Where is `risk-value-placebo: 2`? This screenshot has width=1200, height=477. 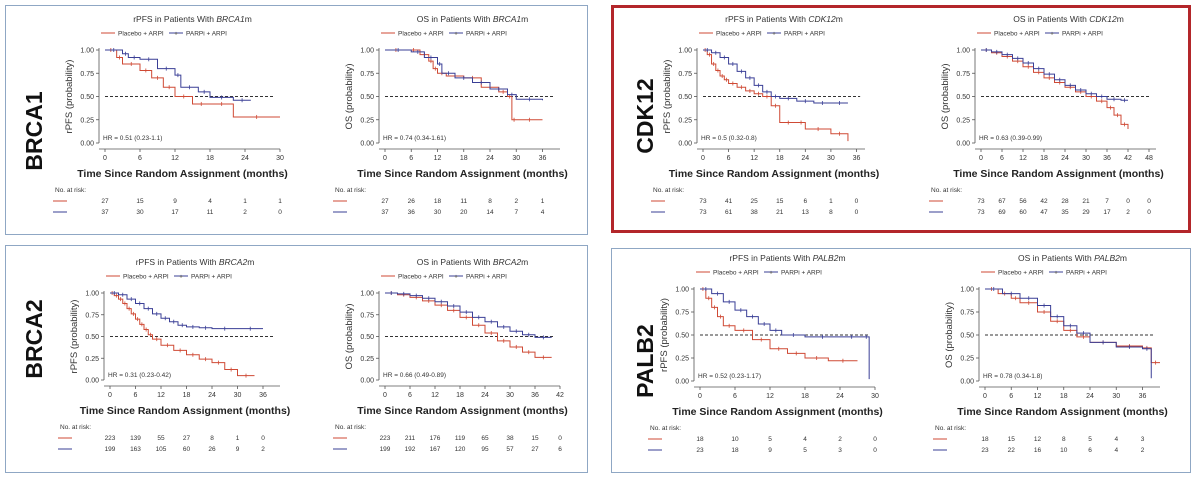
risk-value-placebo: 2 is located at coordinates (516, 201).